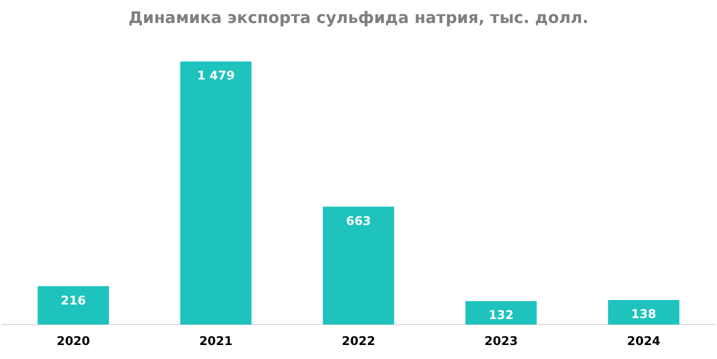  Describe the element at coordinates (73, 300) in the screenshot. I see `data-label: 216` at that location.